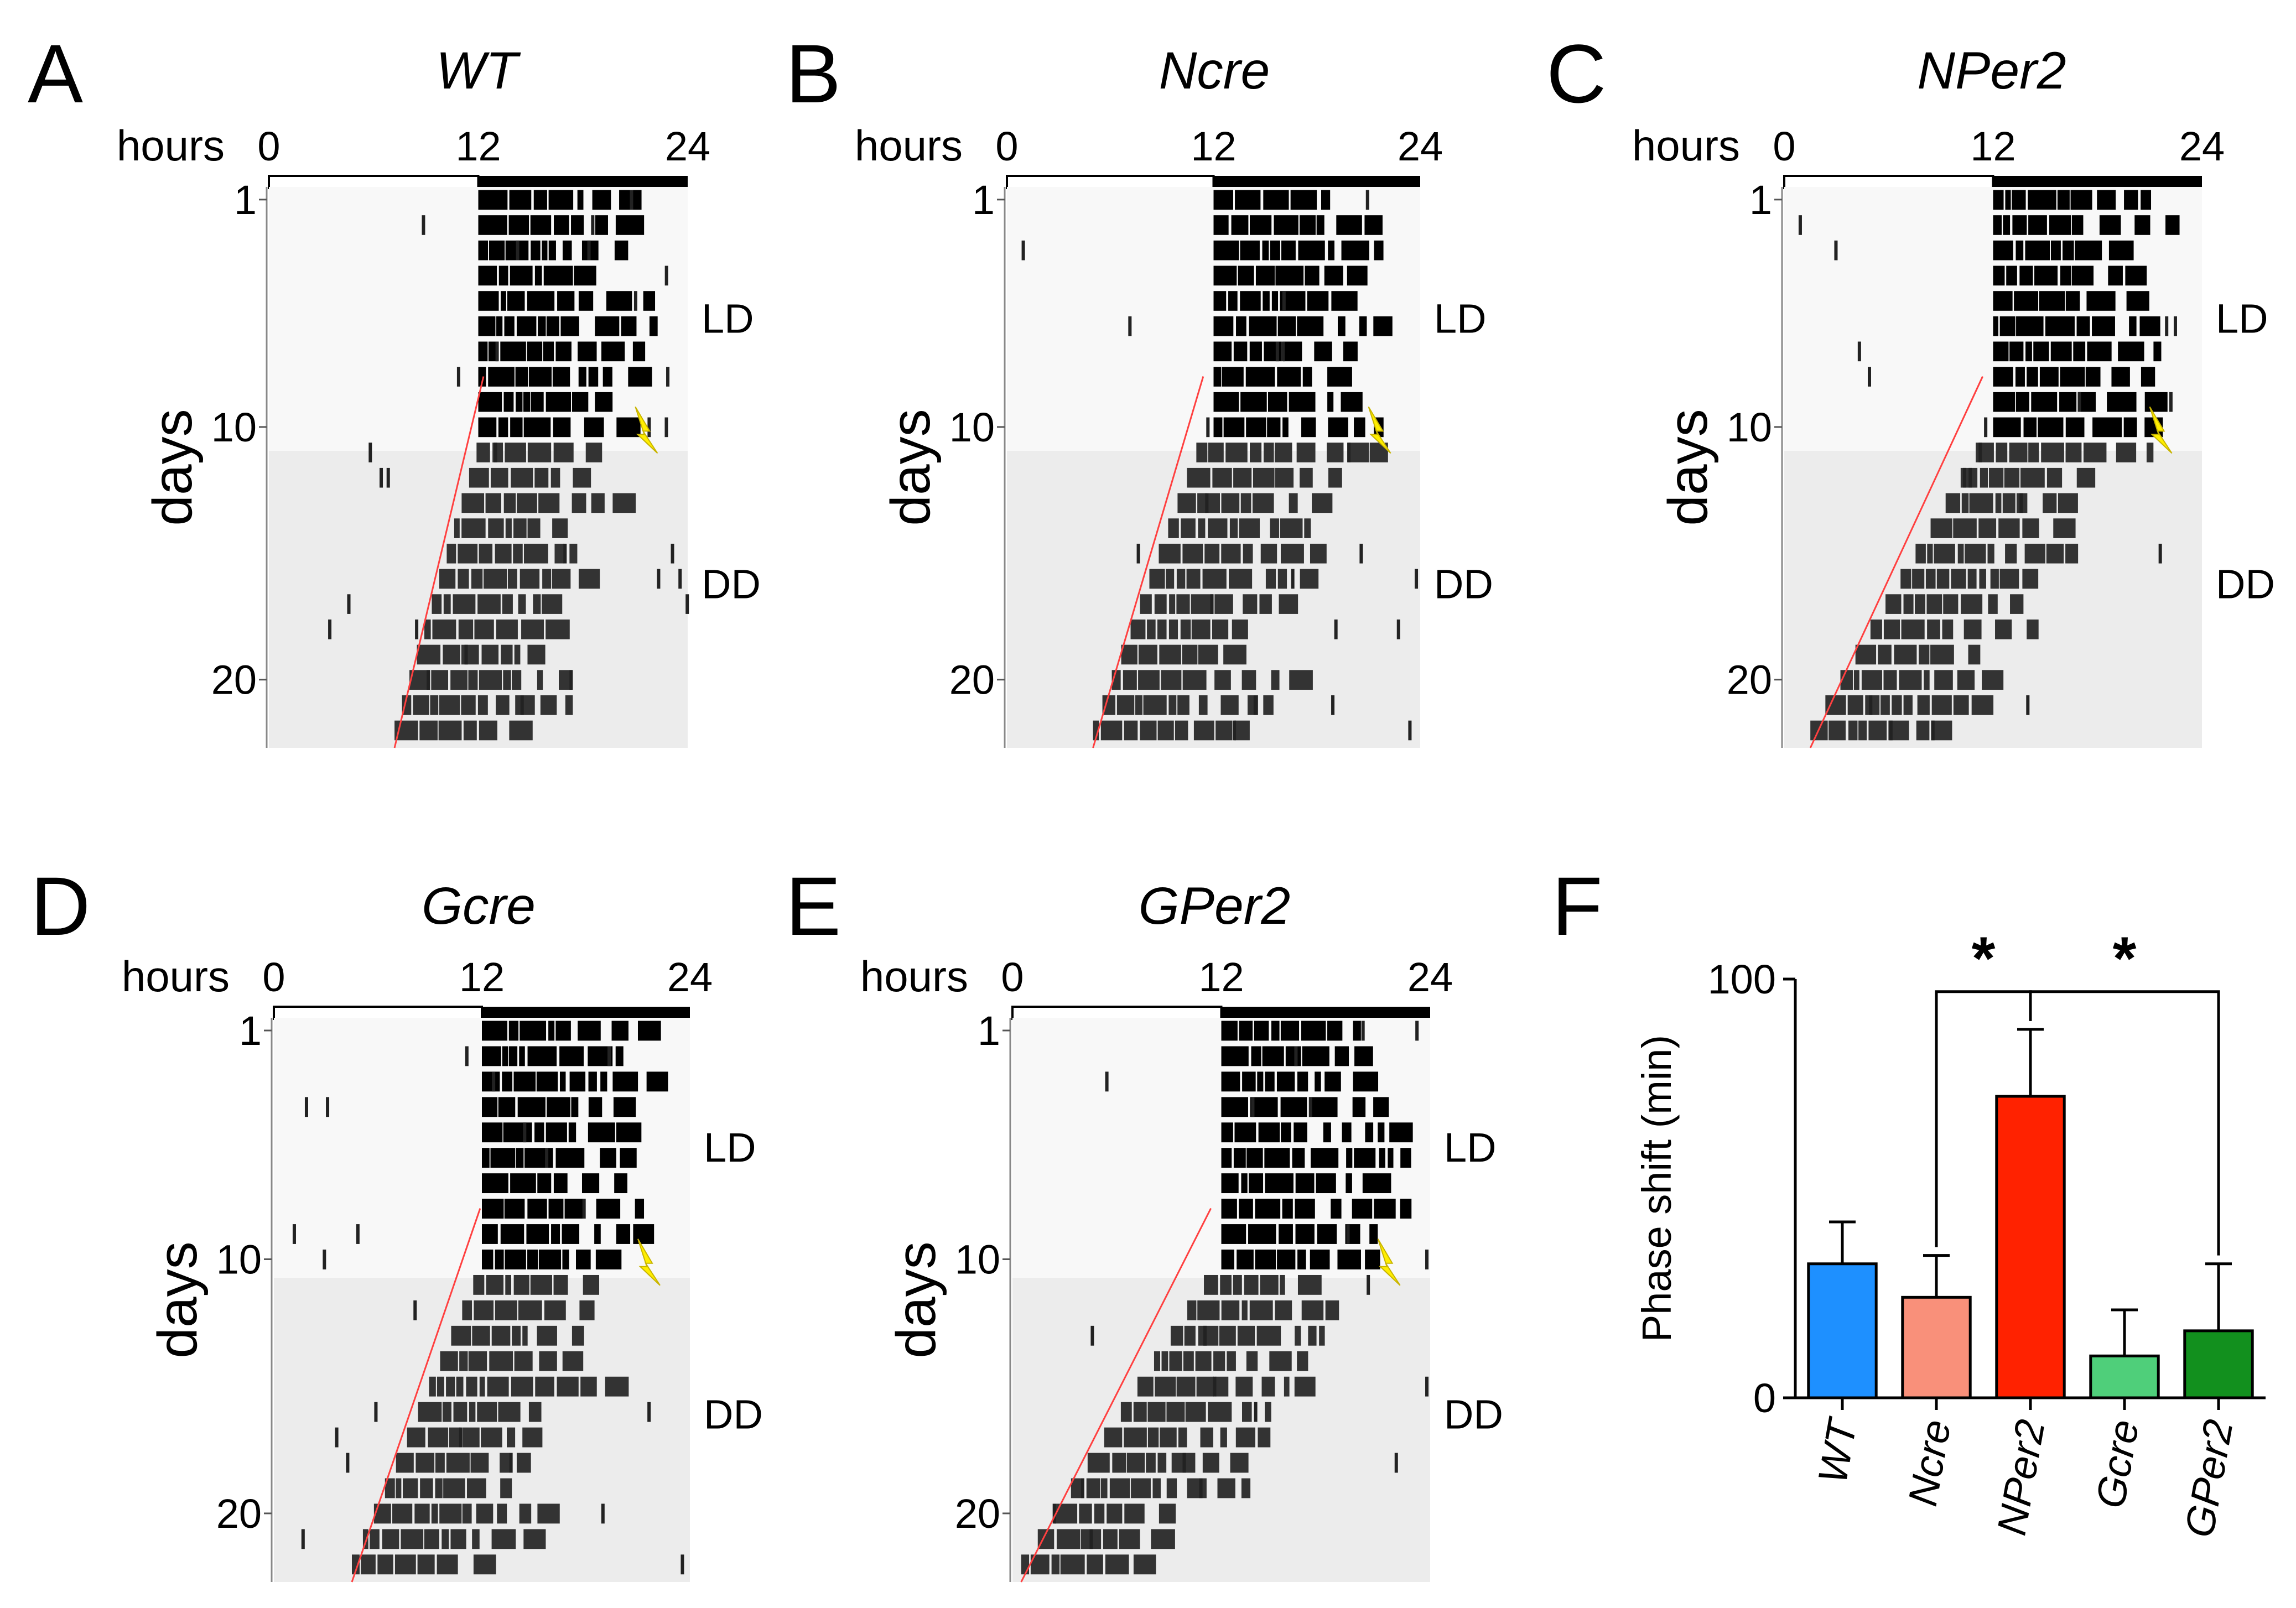 The height and width of the screenshot is (1608, 2296). Describe the element at coordinates (1742, 979) in the screenshot. I see `y-tick-label: 100` at that location.